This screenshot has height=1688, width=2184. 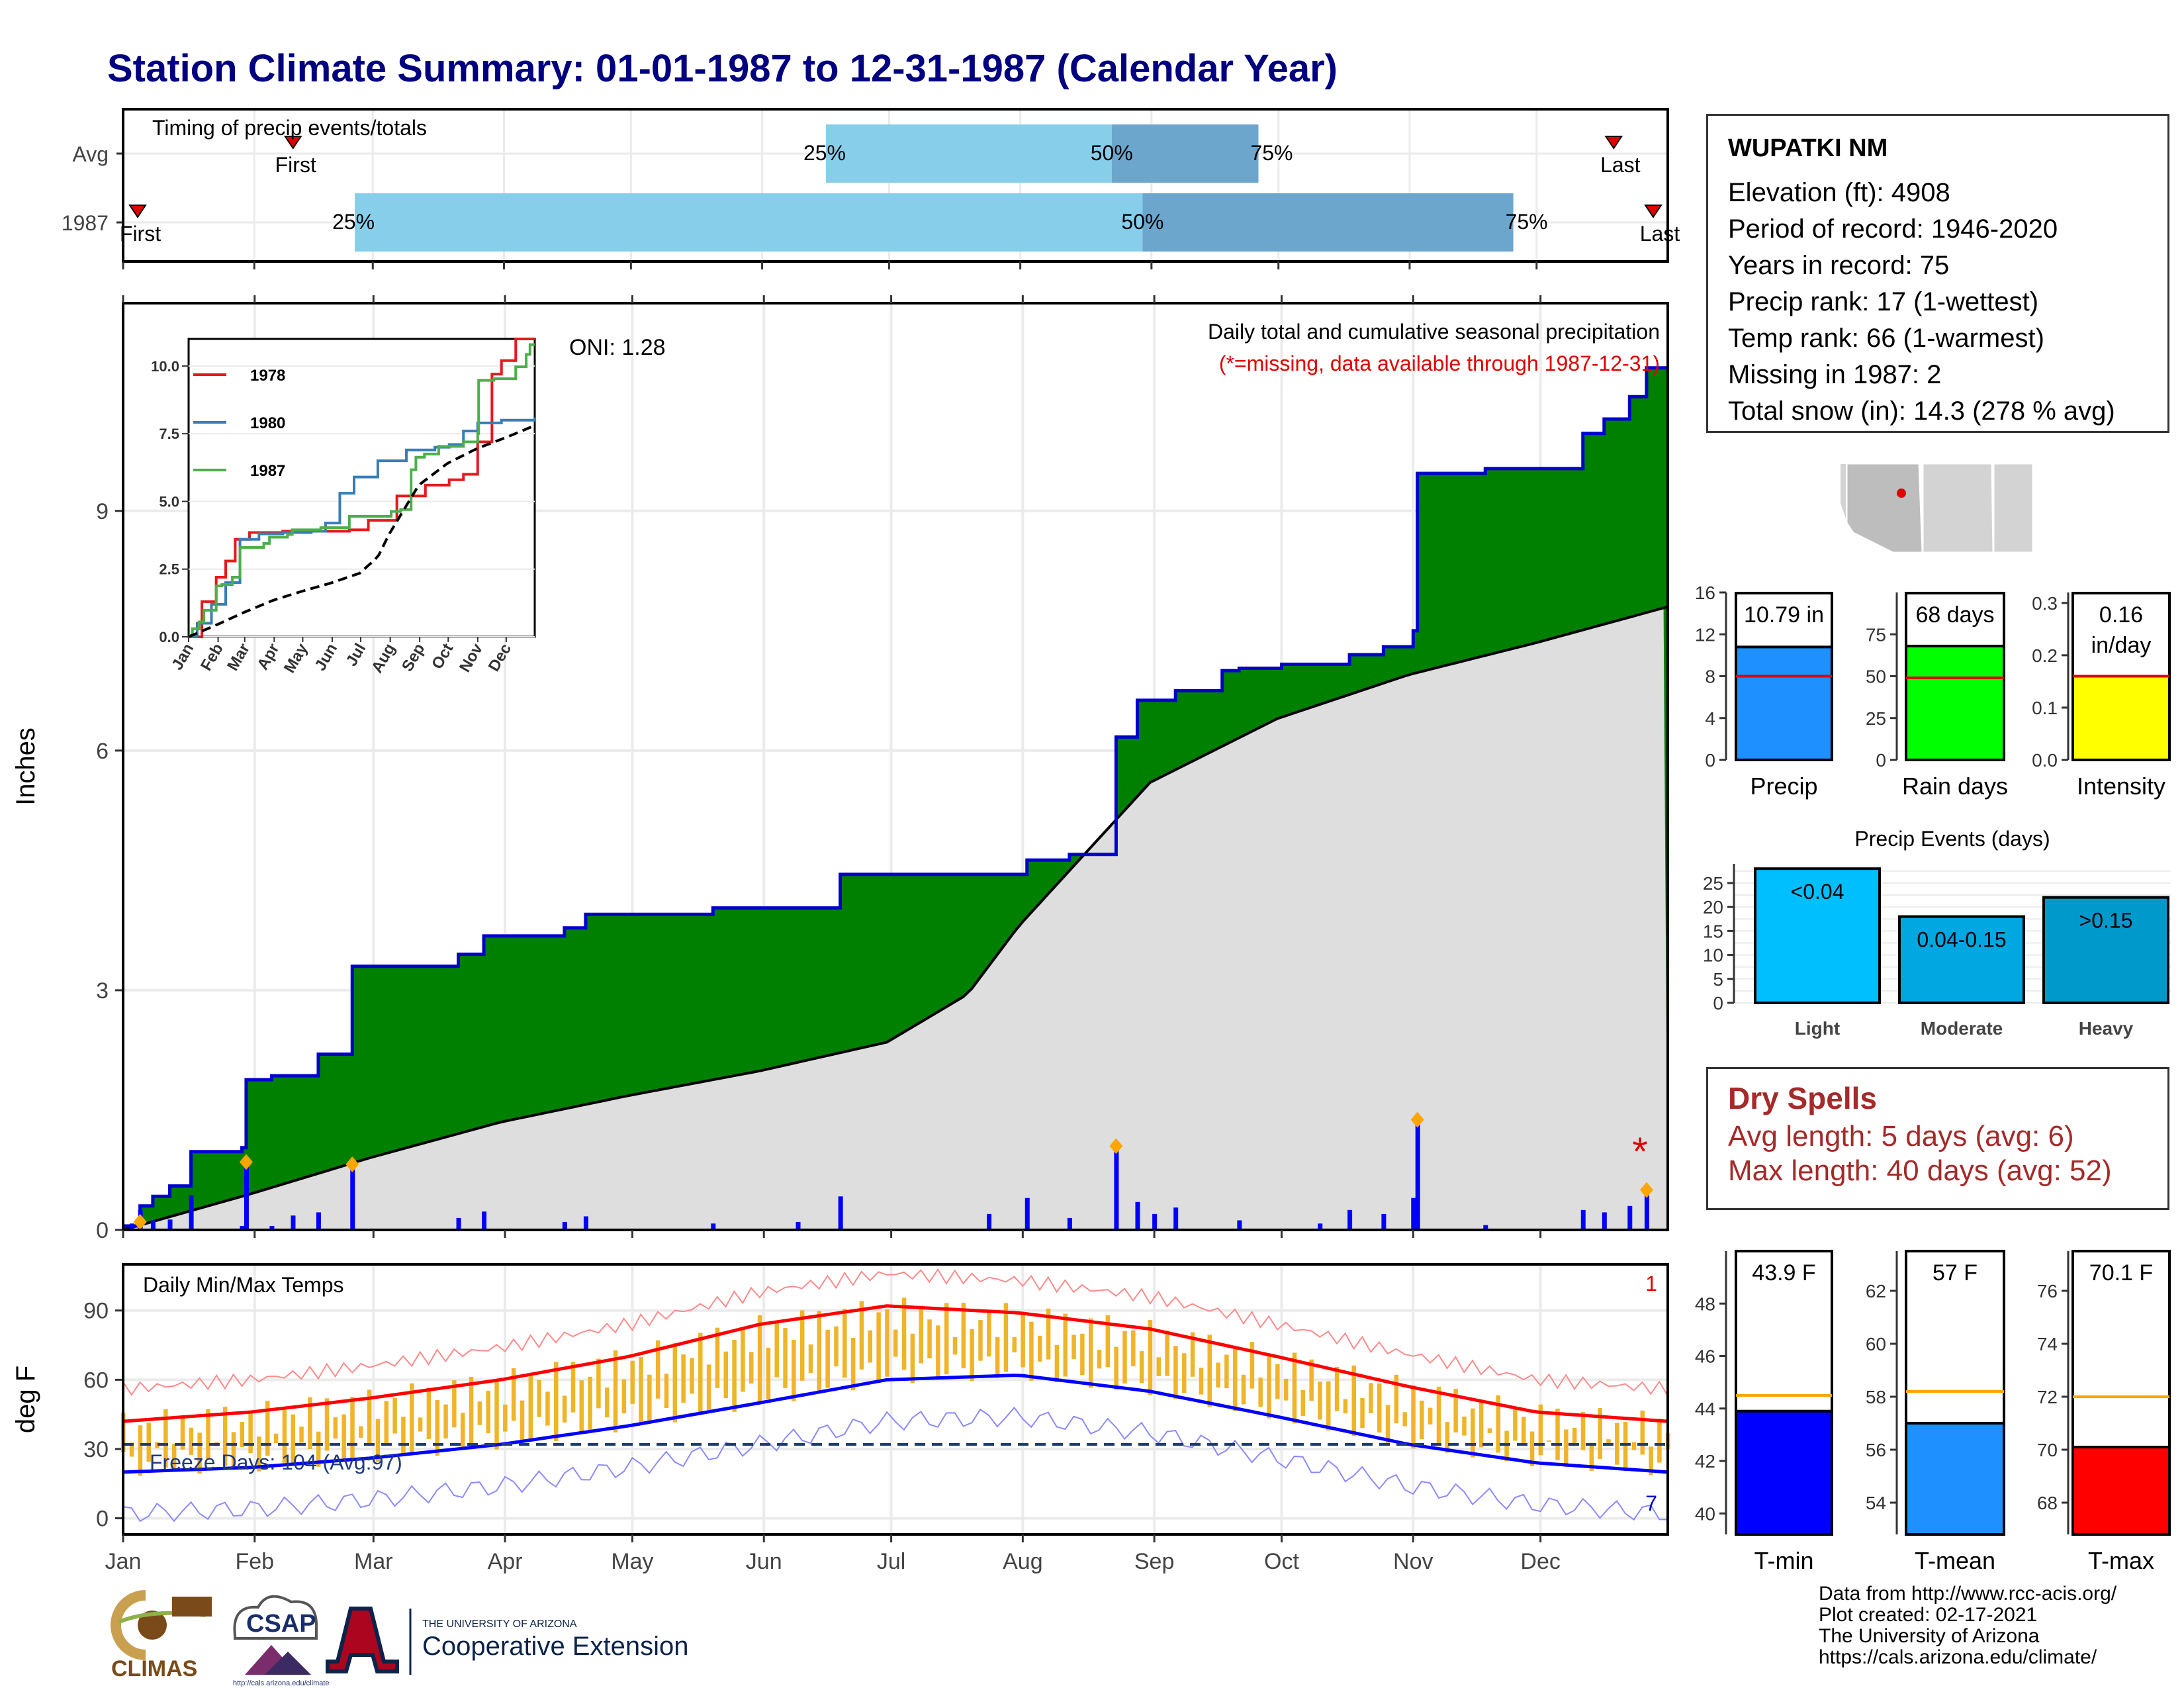 What do you see at coordinates (1962, 1028) in the screenshot?
I see `events-category-label: Moderate` at bounding box center [1962, 1028].